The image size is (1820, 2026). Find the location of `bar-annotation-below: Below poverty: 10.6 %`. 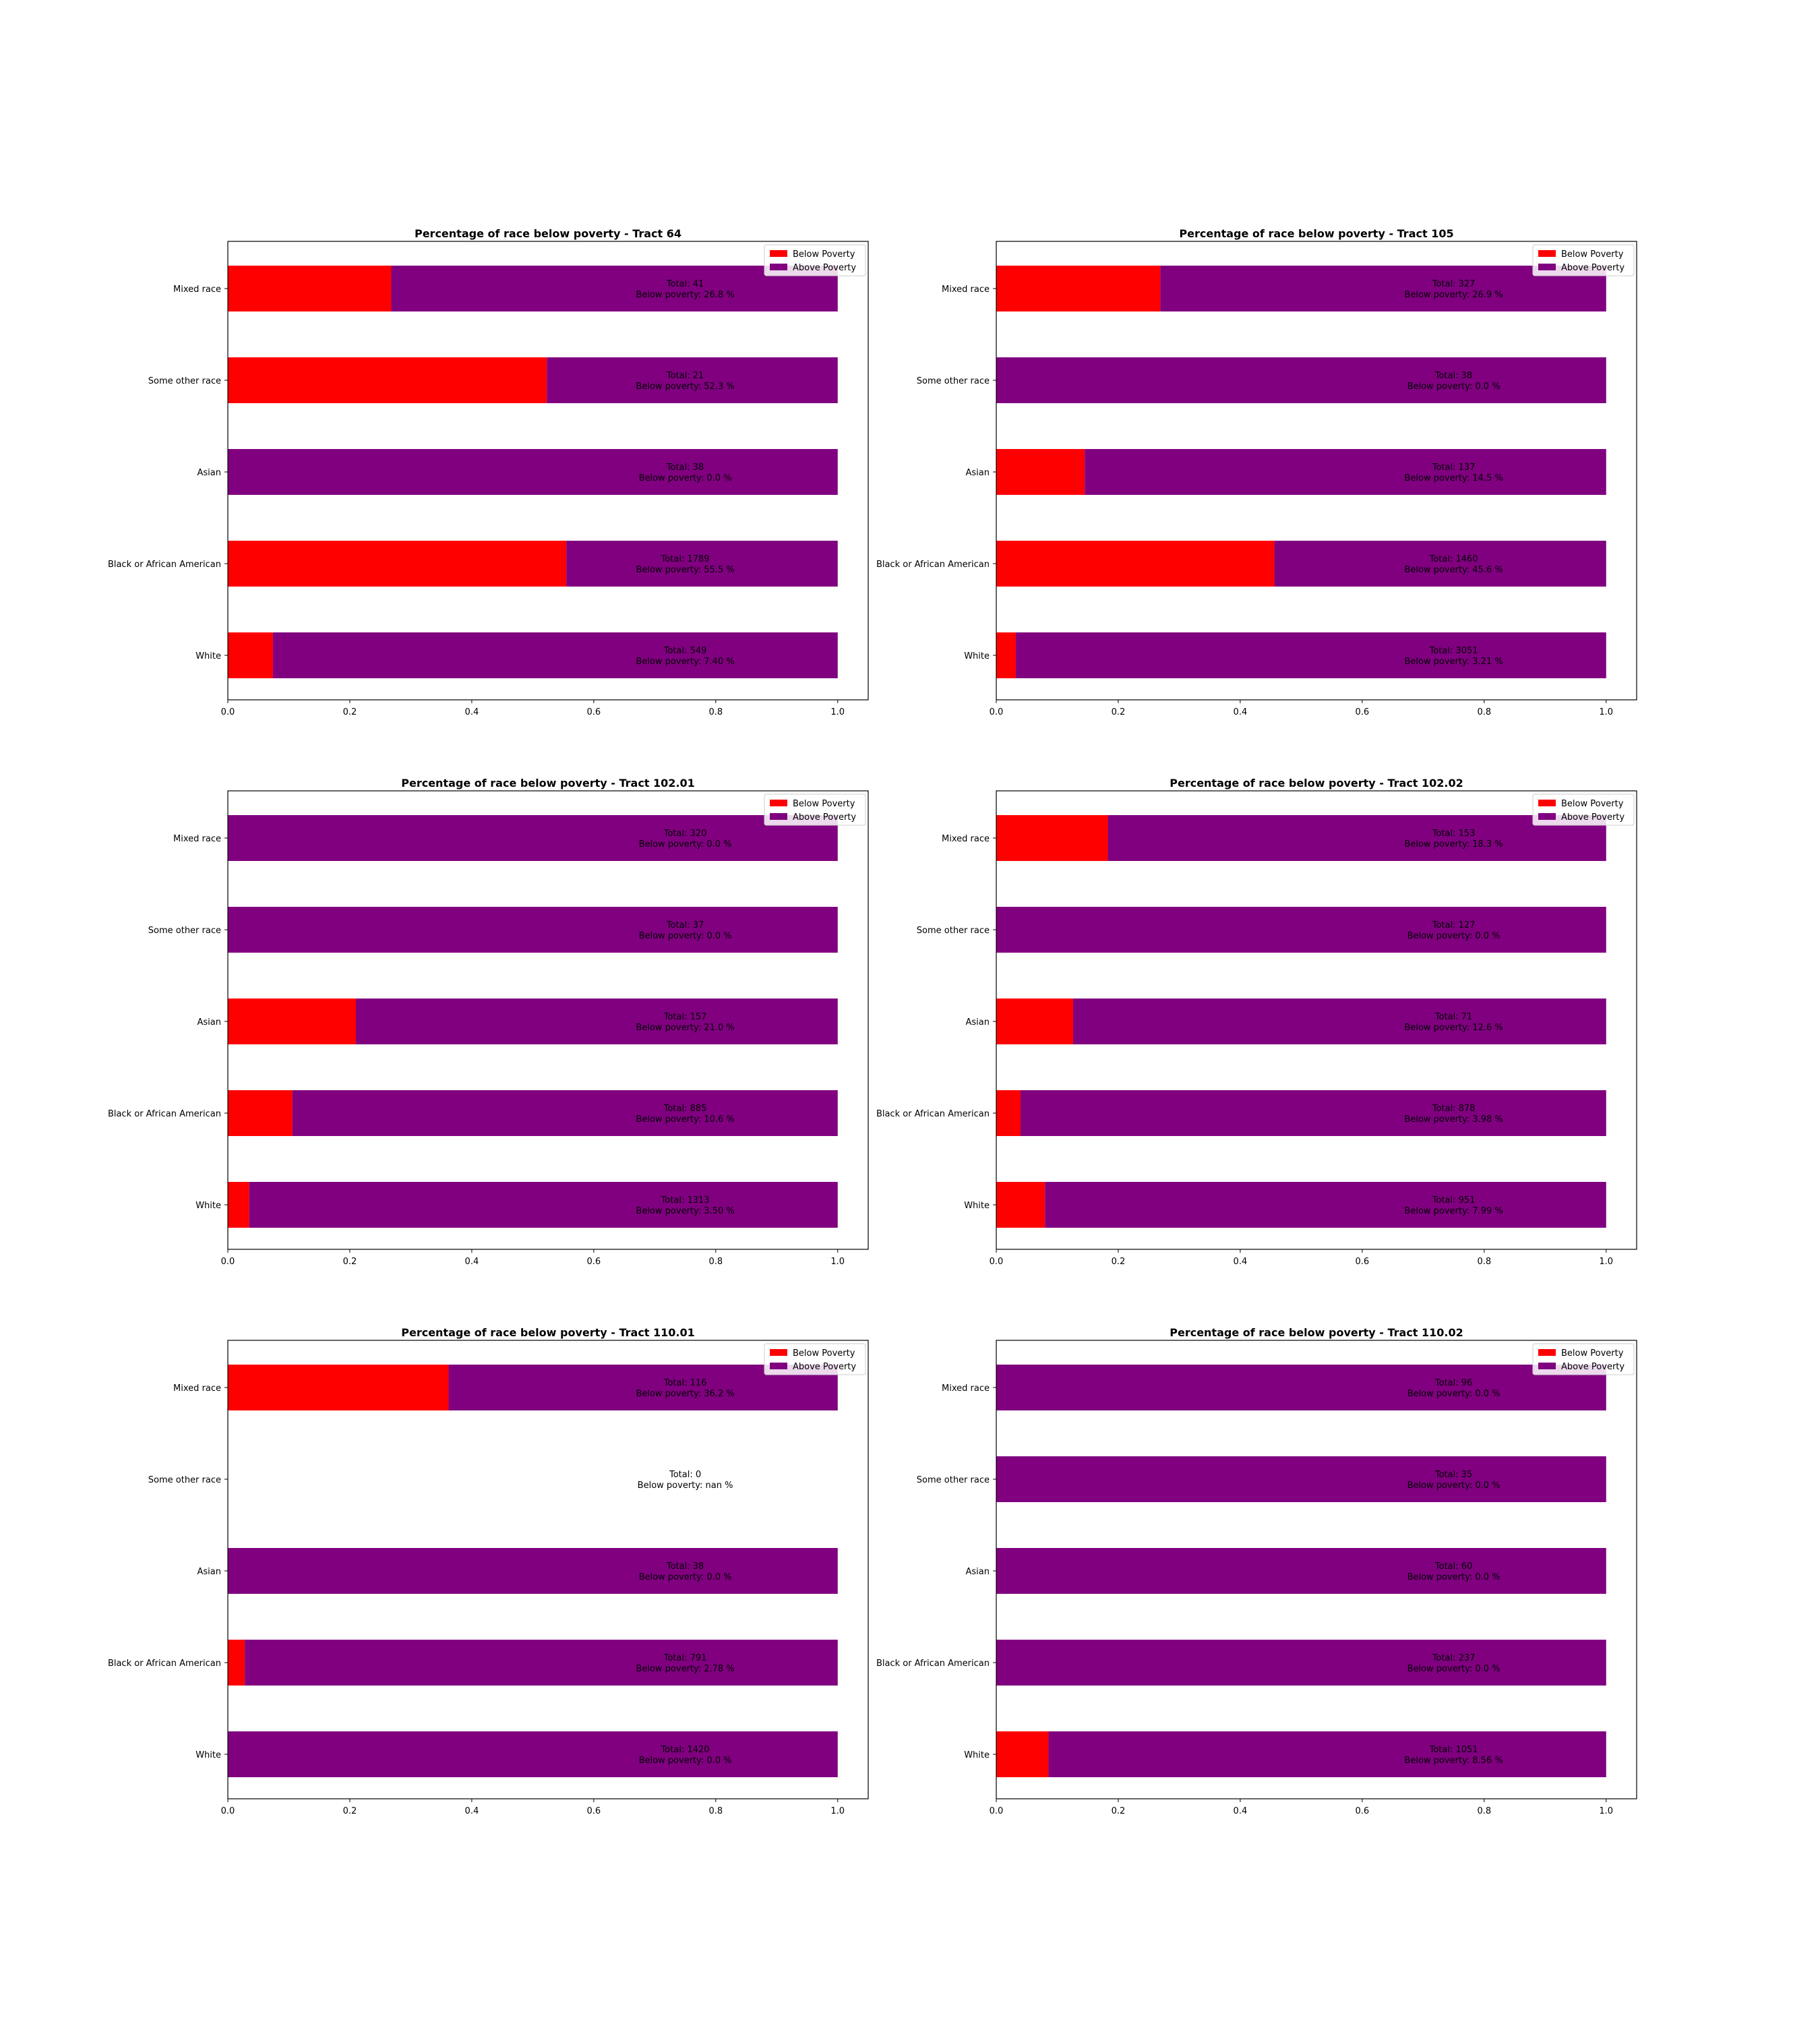

bar-annotation-below: Below poverty: 10.6 % is located at coordinates (685, 1119).